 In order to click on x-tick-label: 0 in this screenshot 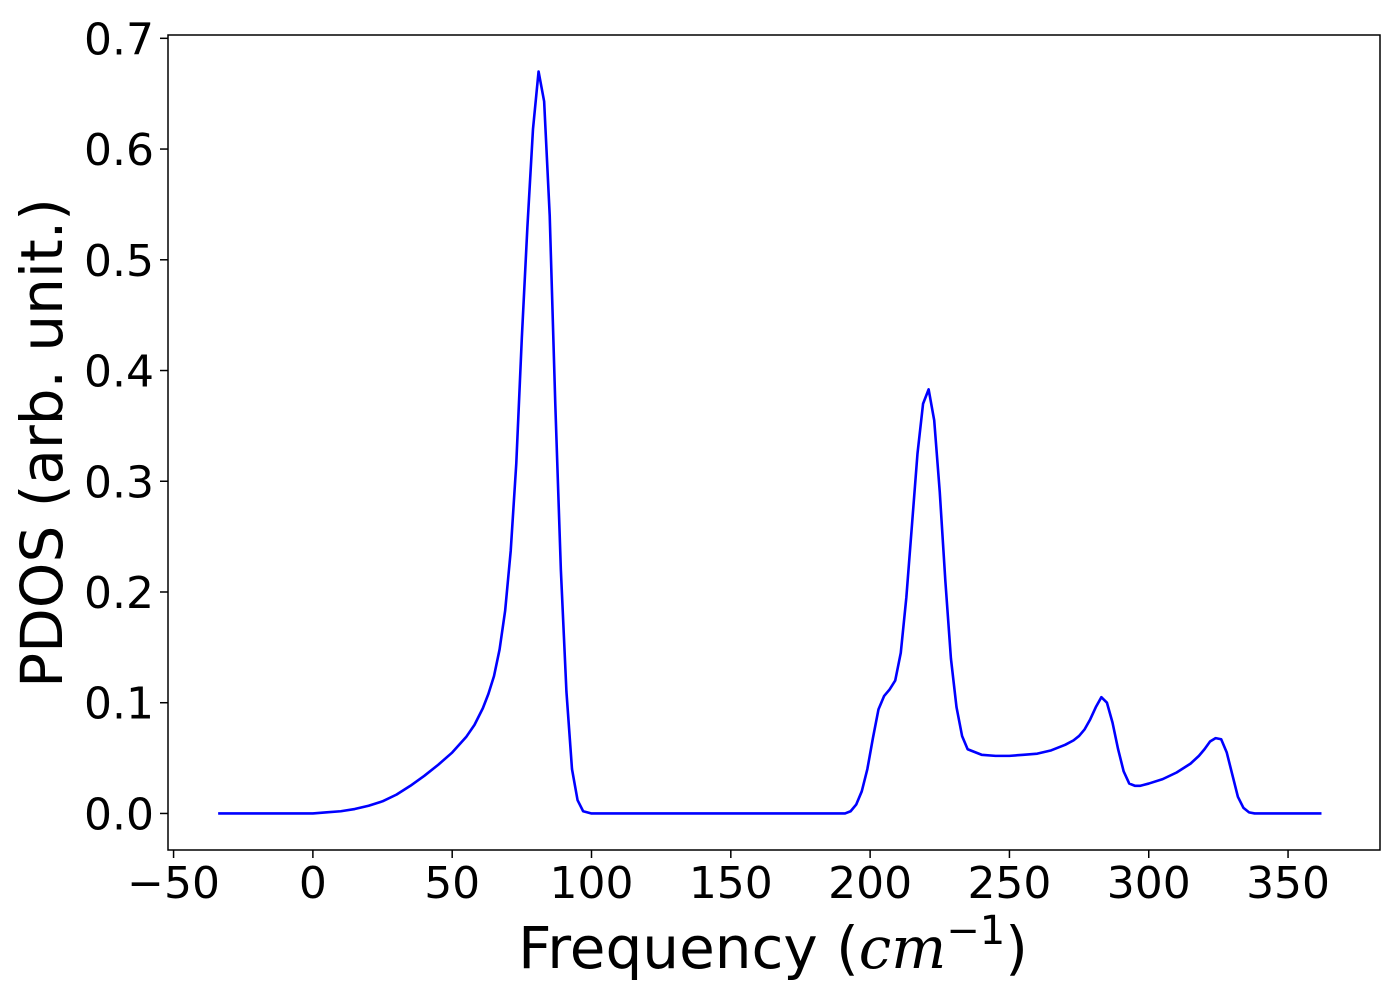, I will do `click(313, 883)`.